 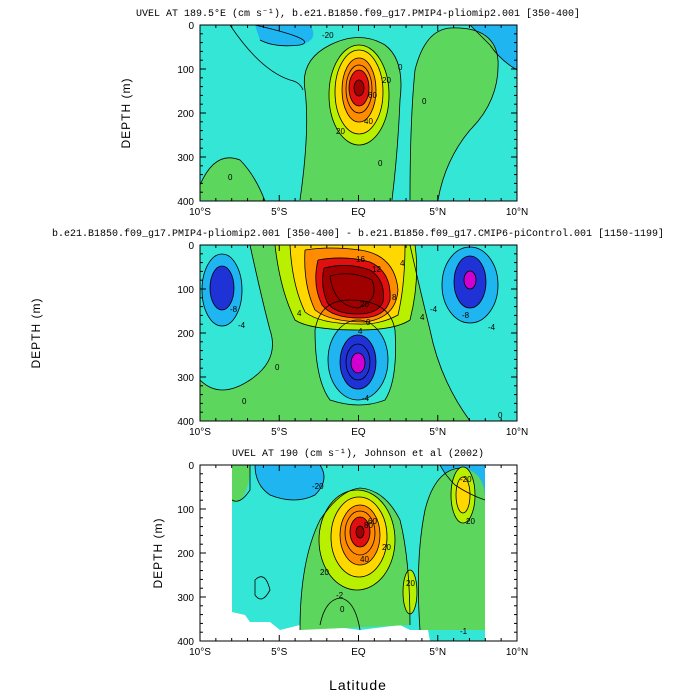 I want to click on x-axis-label: Latitude, so click(x=358, y=685).